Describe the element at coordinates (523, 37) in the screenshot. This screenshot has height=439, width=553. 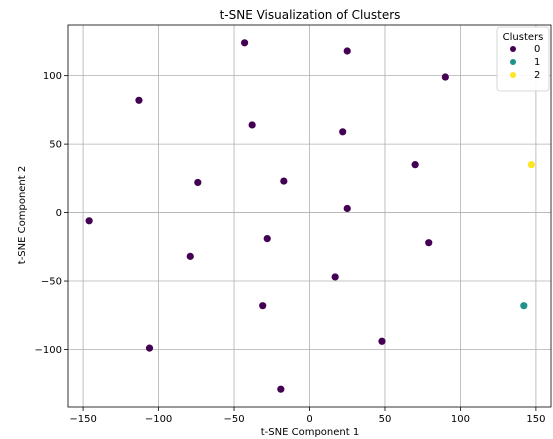
I see `legend-title: Clusters` at that location.